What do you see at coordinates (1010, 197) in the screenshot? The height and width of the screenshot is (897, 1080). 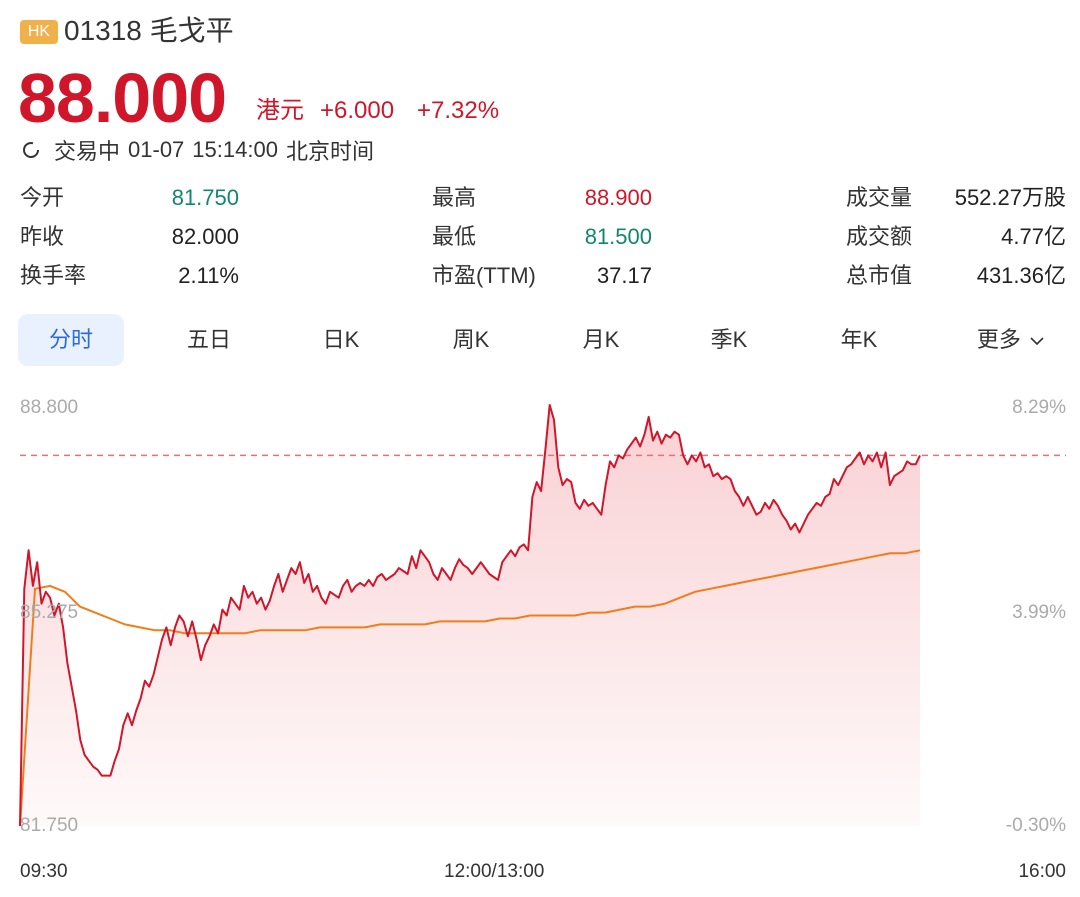 I see `stat-value-volume: 552.27万股` at bounding box center [1010, 197].